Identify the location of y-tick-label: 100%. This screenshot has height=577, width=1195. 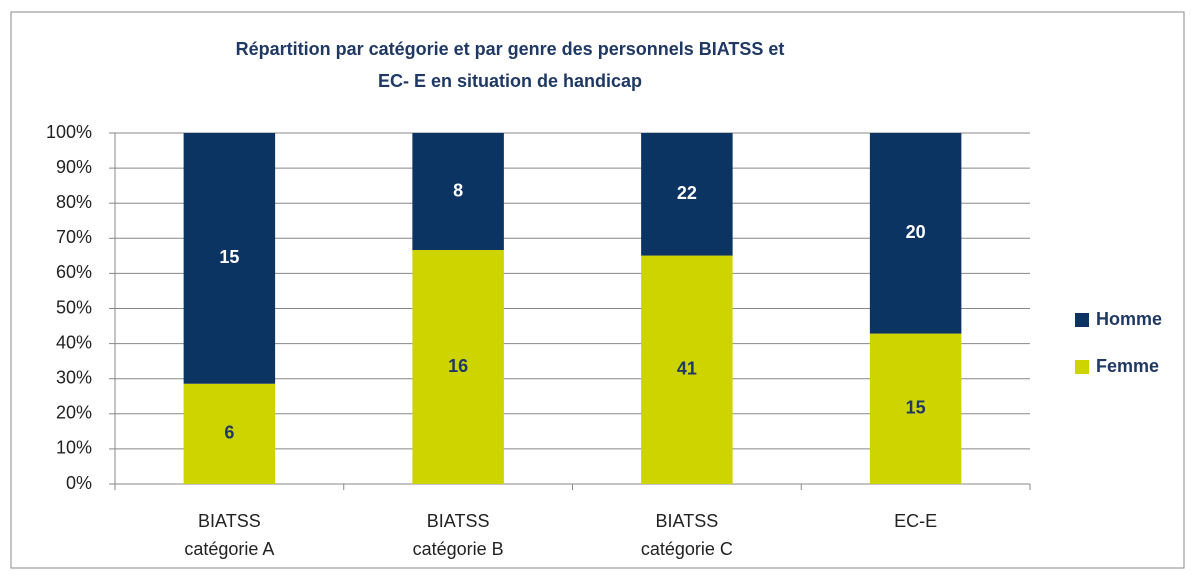
(69, 132).